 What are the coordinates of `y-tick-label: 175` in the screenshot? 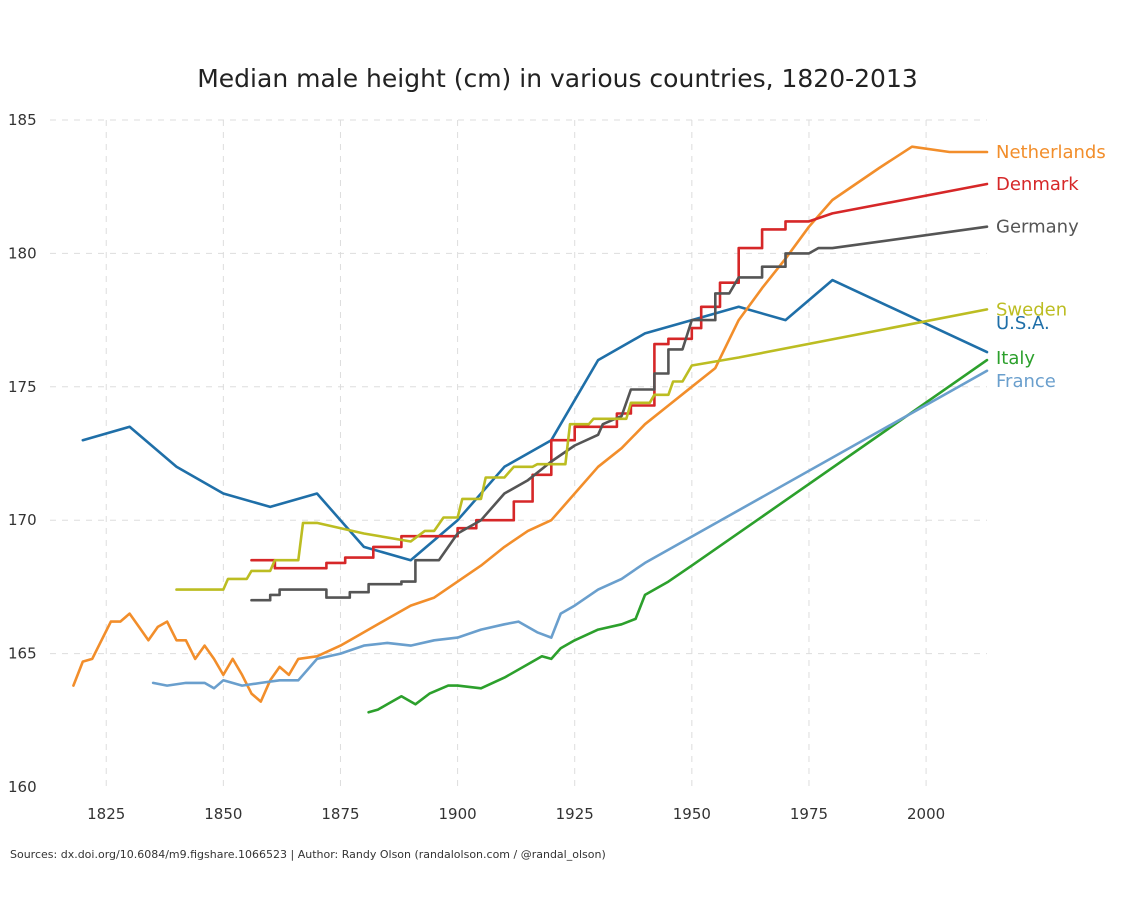 It's located at (22, 387).